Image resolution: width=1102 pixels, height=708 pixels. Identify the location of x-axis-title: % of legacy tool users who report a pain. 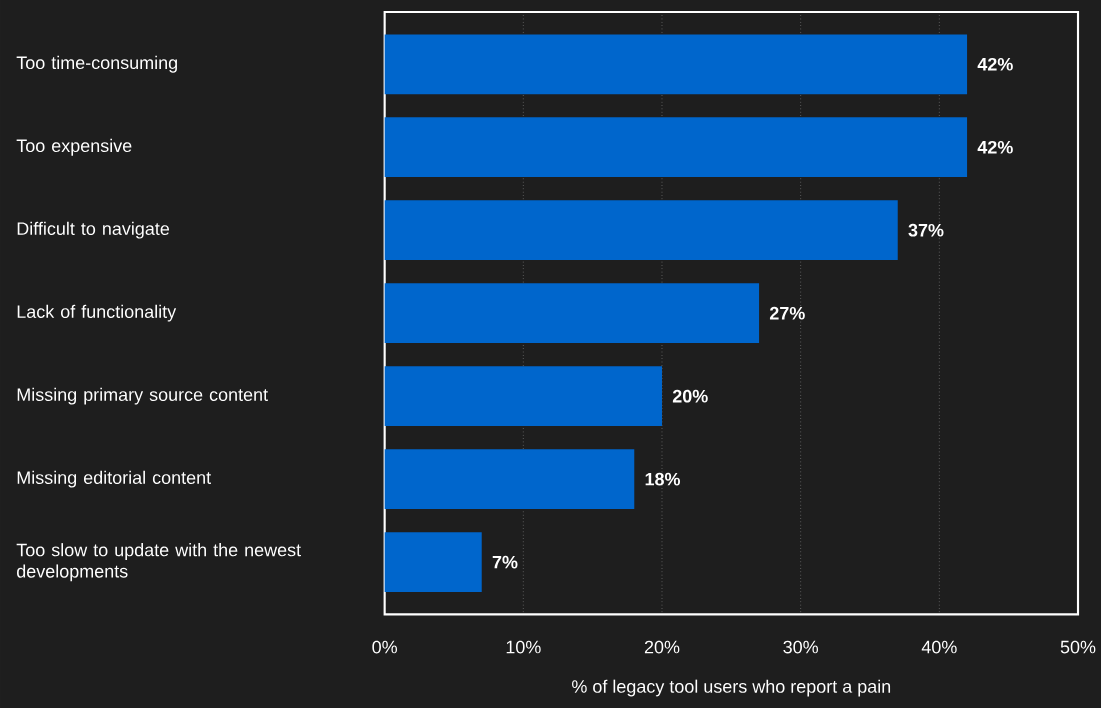
(731, 688).